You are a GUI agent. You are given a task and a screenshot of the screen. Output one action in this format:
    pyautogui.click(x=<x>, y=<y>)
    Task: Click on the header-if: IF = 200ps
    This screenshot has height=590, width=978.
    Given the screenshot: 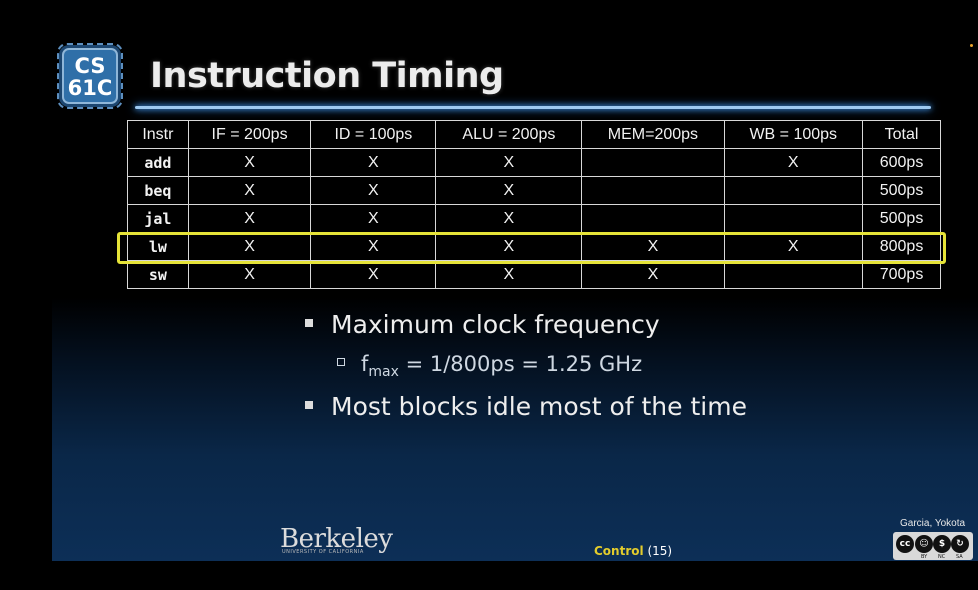 What is the action you would take?
    pyautogui.click(x=249, y=134)
    